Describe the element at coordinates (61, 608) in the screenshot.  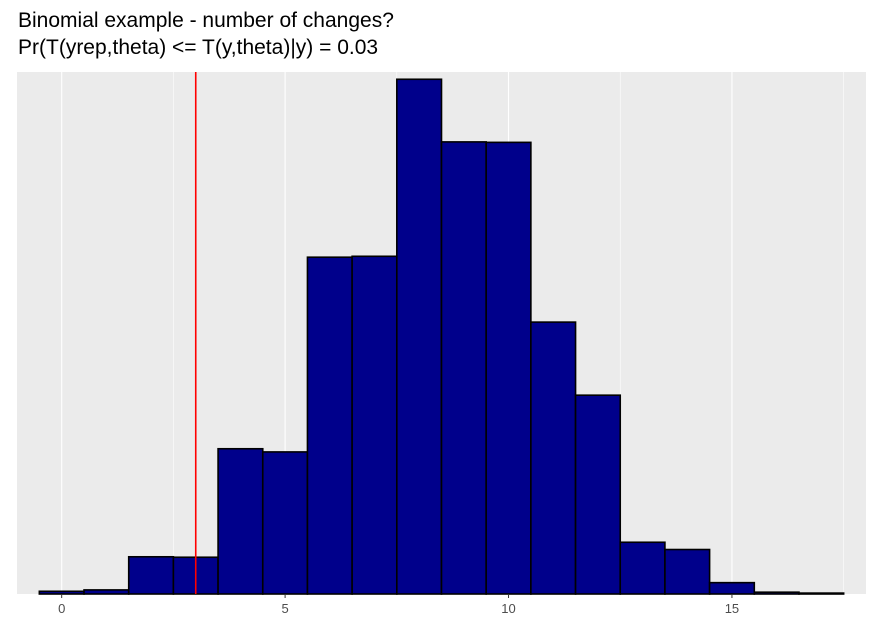
I see `x-tick-label: 0` at that location.